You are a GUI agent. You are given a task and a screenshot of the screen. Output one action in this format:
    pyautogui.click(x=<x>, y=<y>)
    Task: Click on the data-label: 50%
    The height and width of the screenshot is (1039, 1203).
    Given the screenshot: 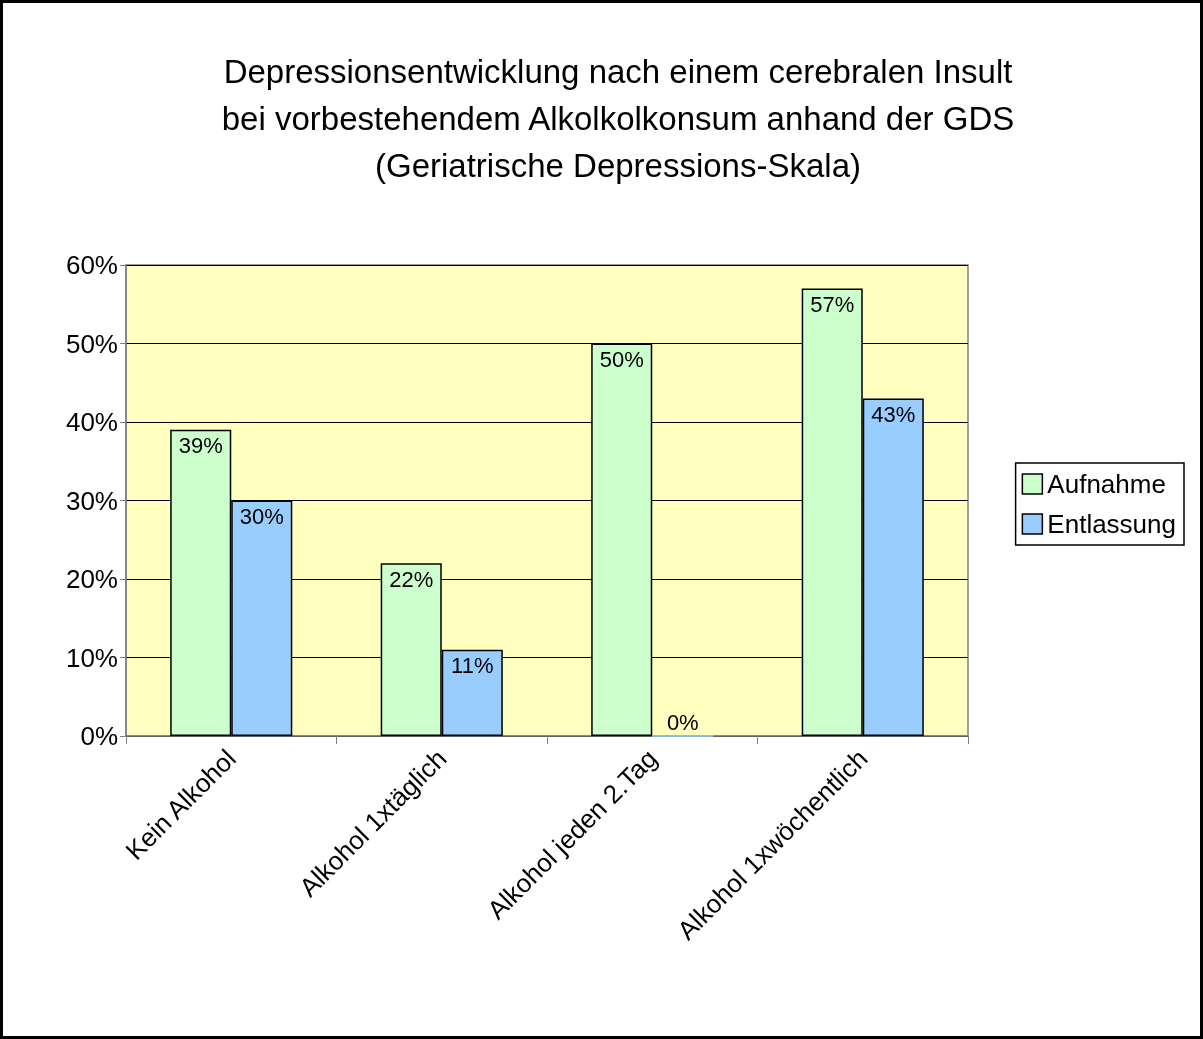 What is the action you would take?
    pyautogui.click(x=621, y=359)
    